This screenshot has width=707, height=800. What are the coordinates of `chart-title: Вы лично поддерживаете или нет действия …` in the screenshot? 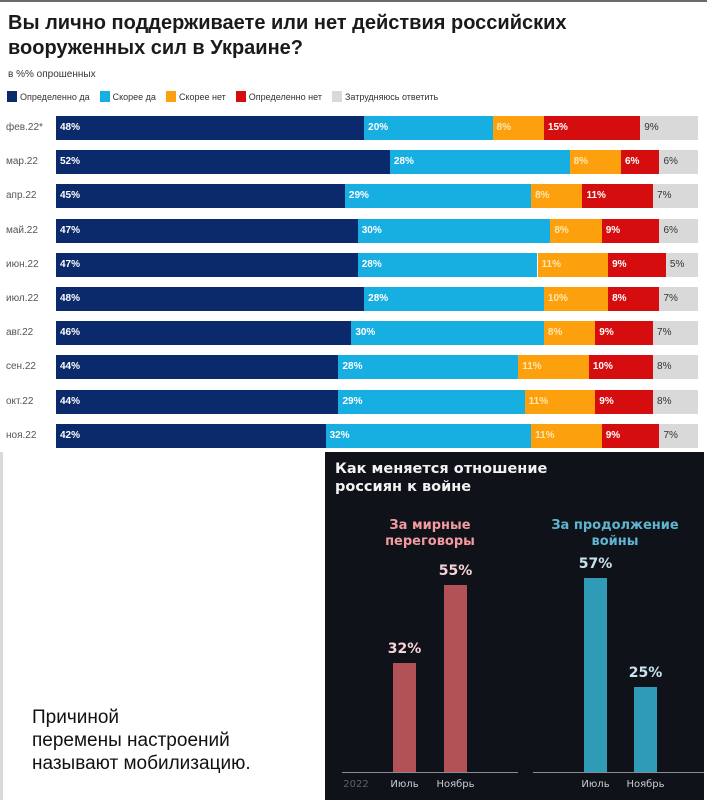 It's located at (287, 35).